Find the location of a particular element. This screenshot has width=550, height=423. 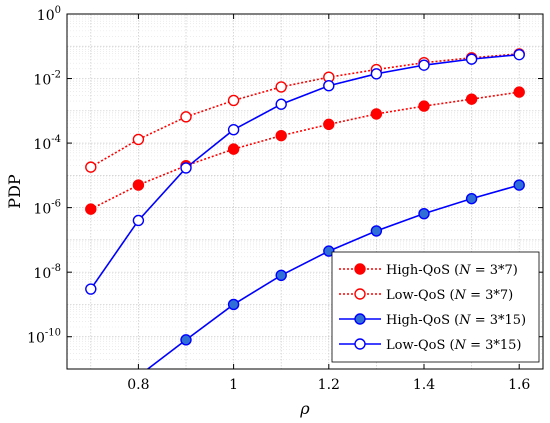

legend-label: Low-QoS (N = 3*15) is located at coordinates (454, 345).